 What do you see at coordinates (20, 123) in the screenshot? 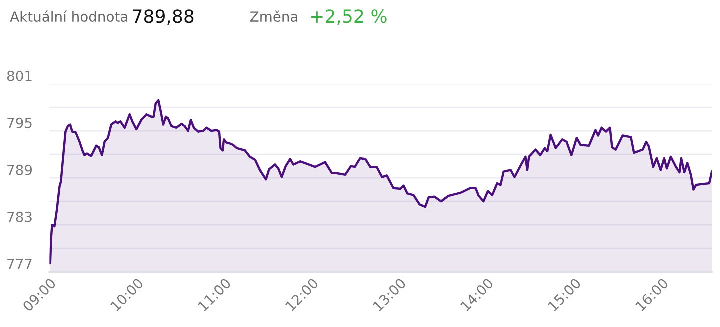
I see `y-tick-label: 795` at bounding box center [20, 123].